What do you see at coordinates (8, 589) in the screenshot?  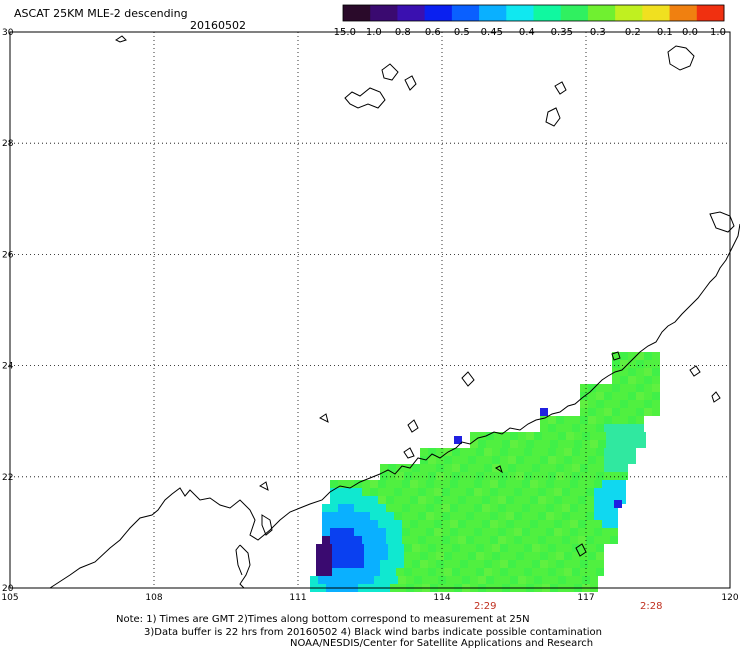 I see `lat-tick-label: 20` at bounding box center [8, 589].